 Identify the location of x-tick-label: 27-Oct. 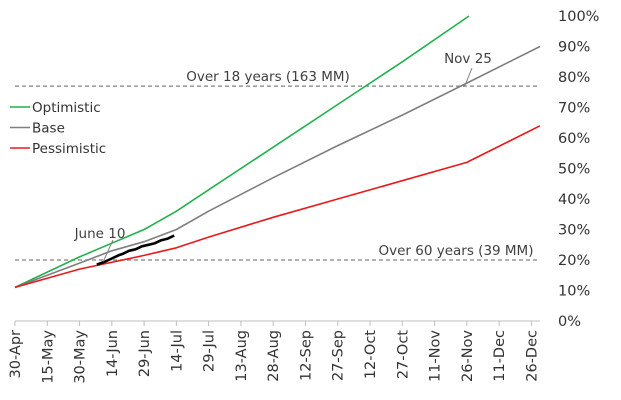
(403, 354).